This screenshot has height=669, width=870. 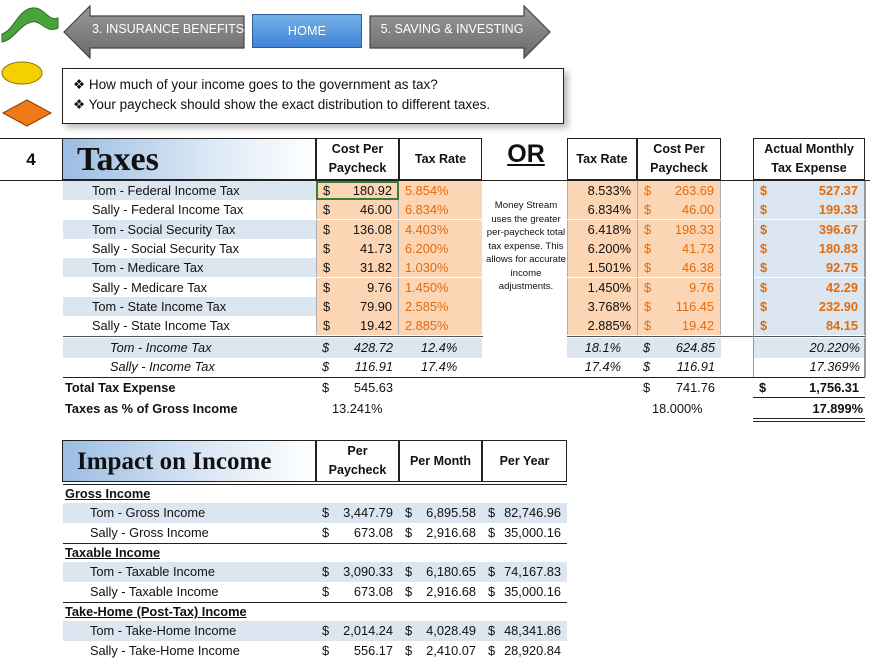 What do you see at coordinates (373, 387) in the screenshot?
I see `total-cost-value: 545.63` at bounding box center [373, 387].